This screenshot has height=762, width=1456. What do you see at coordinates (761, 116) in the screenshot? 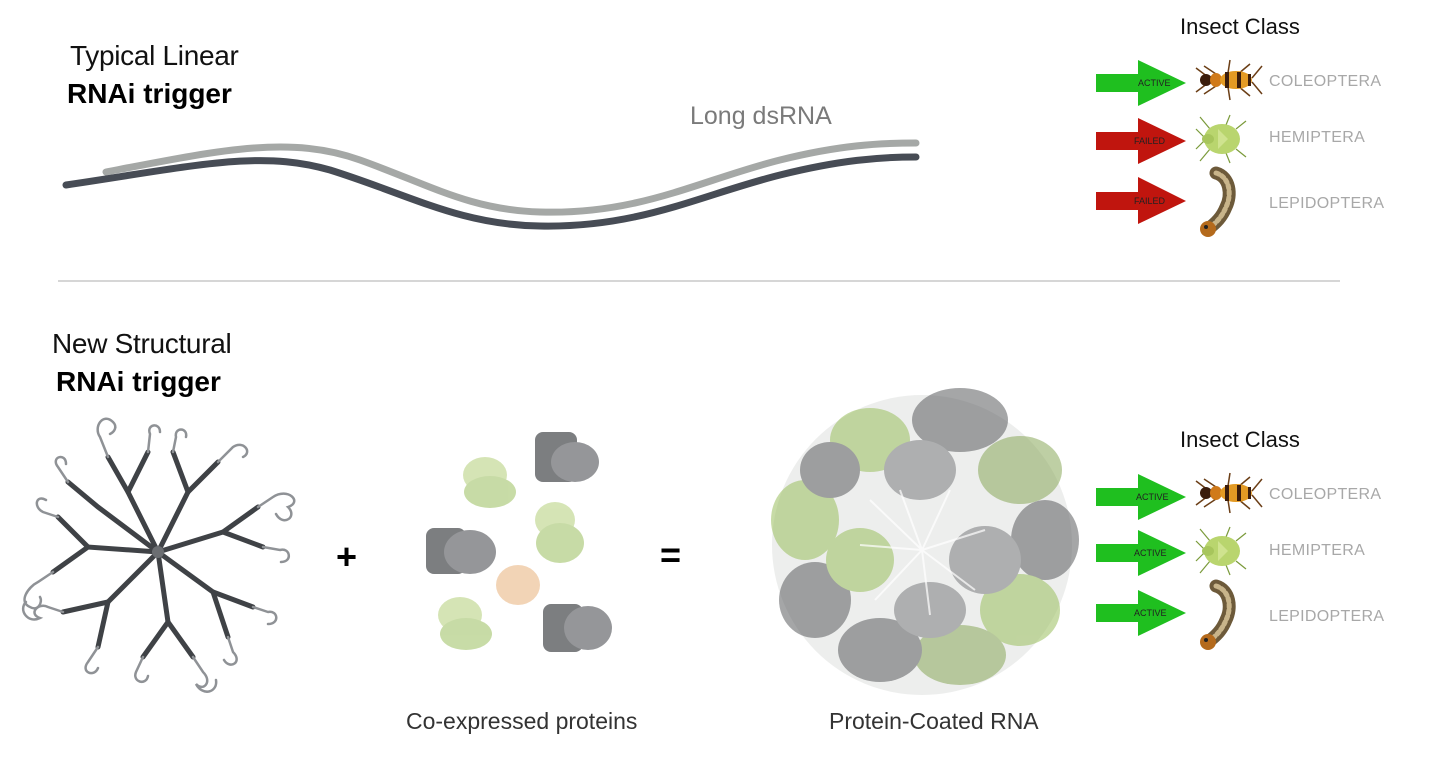
I see `long-dsrna-label: Long dsRNA` at bounding box center [761, 116].